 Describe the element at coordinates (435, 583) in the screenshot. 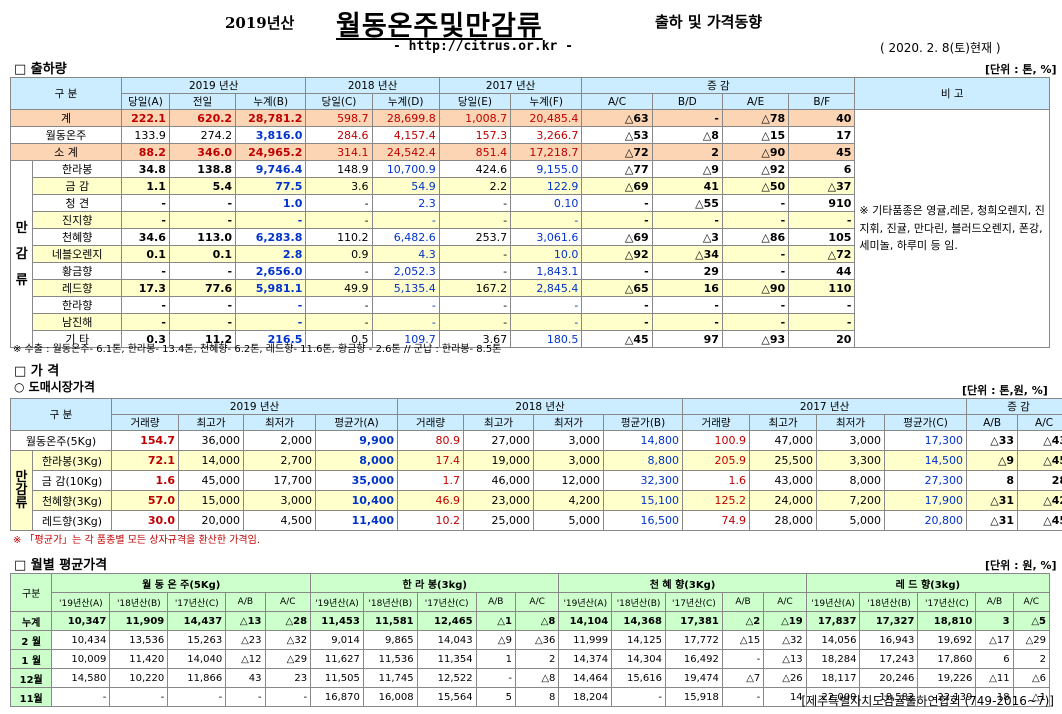

I see `header-cell: 한 라 봉(3kg)` at that location.